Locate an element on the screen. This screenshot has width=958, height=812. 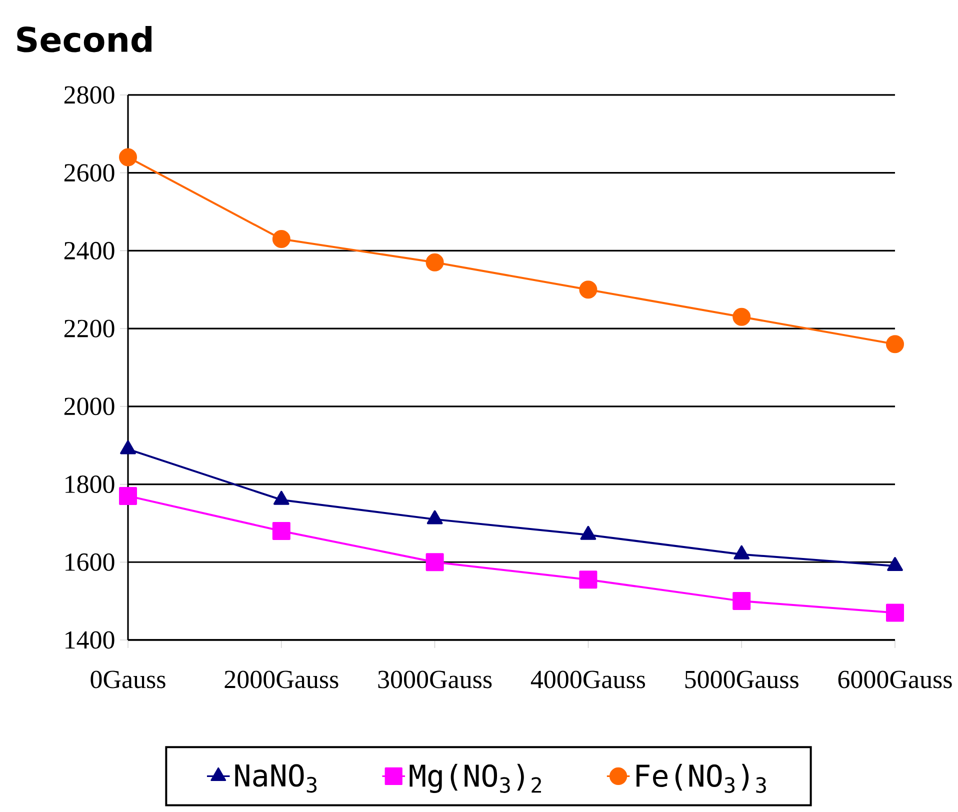
legend-label: NaNO$_{3}$ is located at coordinates (276, 778).